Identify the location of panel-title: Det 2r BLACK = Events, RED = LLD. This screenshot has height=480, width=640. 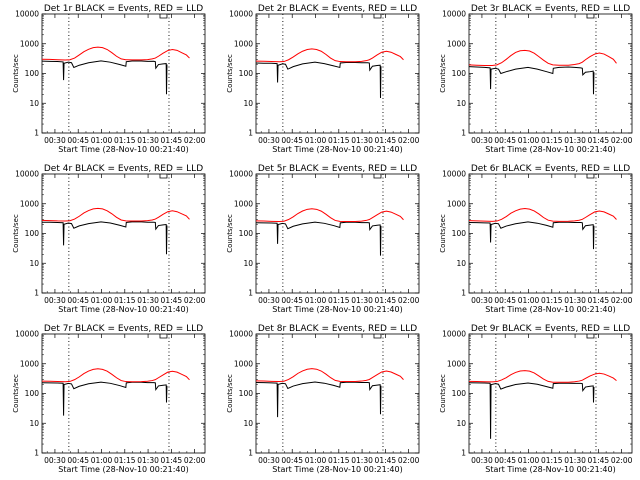
(337, 9).